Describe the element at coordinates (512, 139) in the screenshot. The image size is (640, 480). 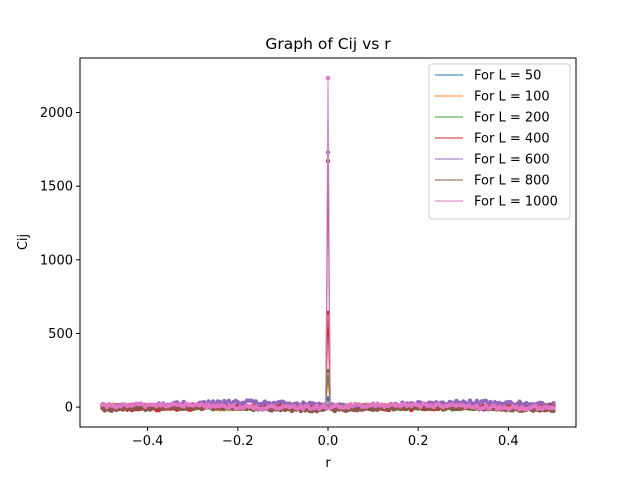
I see `legend-label: For L = 400` at that location.